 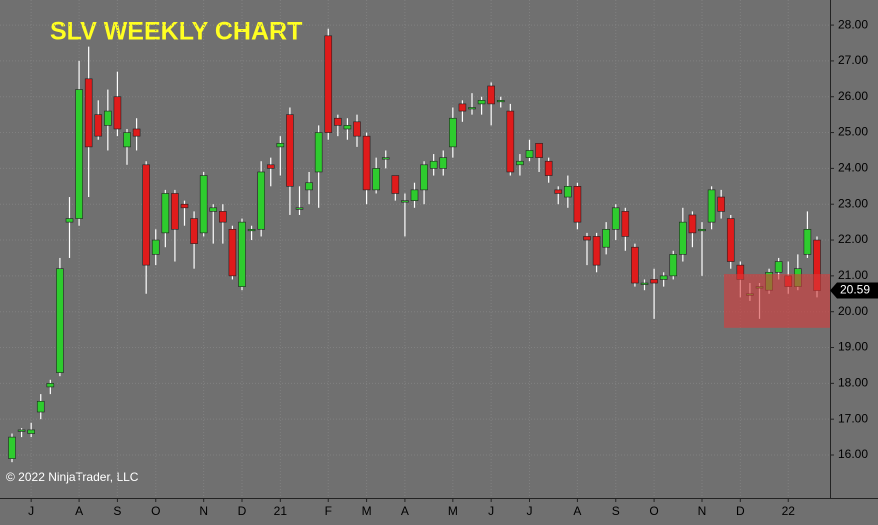 What do you see at coordinates (853, 239) in the screenshot?
I see `y-tick-label: 22.00` at bounding box center [853, 239].